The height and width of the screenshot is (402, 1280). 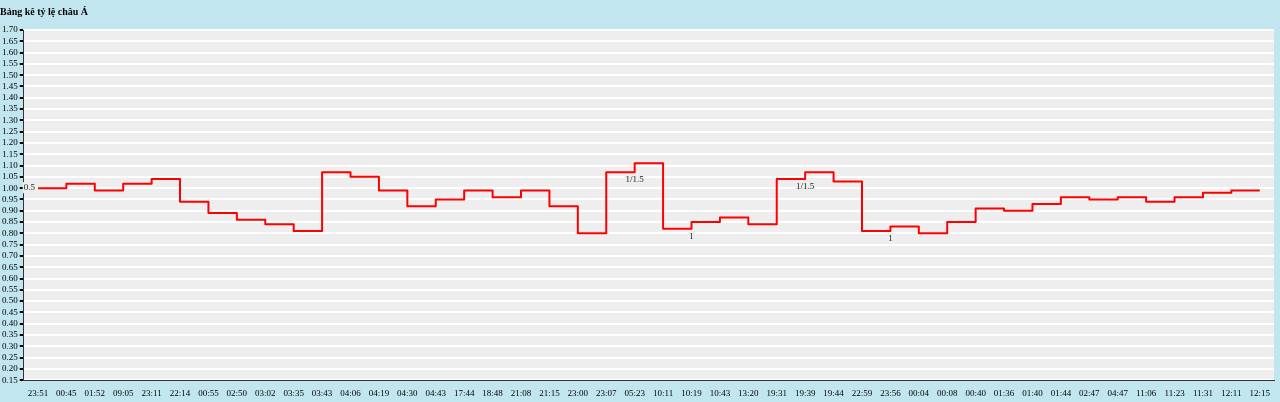 I want to click on x-tick-label: 18:48, so click(x=493, y=392).